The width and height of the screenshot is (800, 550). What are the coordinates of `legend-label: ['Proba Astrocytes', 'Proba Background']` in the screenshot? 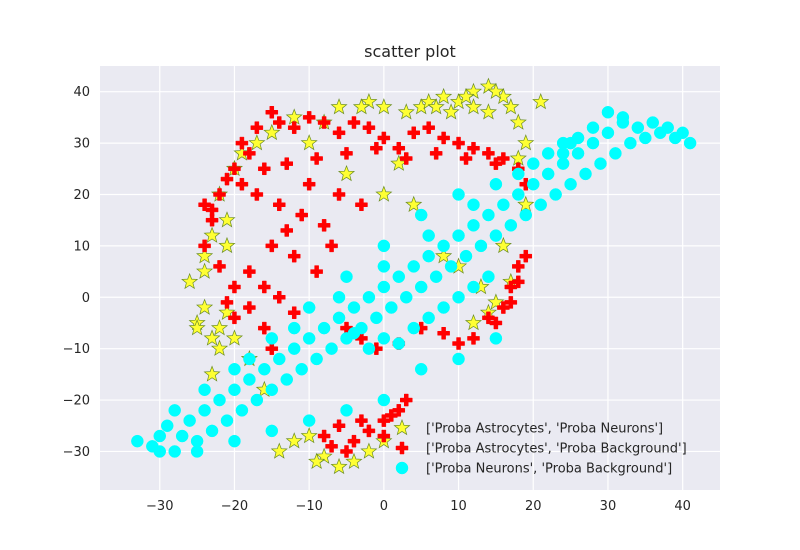 It's located at (556, 449).